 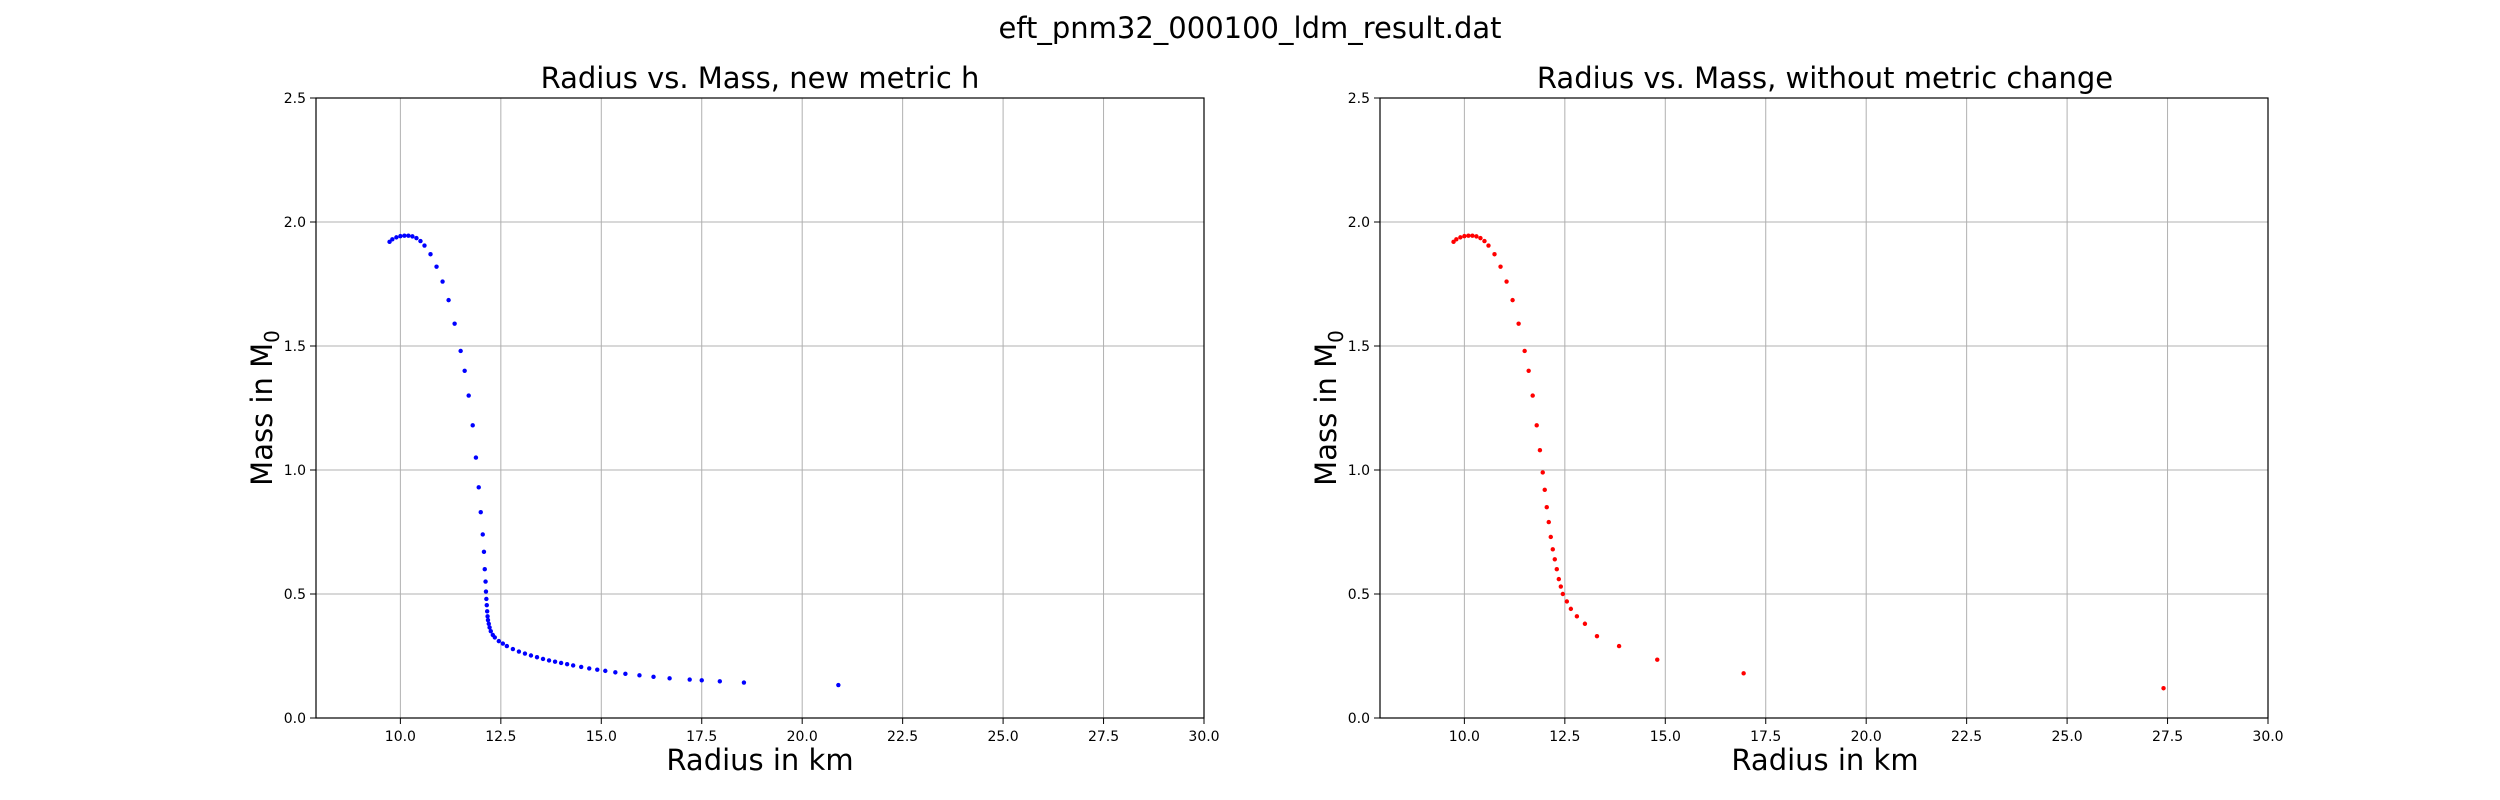 I want to click on left-plot-xtick-label: 27.5, so click(x=1103, y=737).